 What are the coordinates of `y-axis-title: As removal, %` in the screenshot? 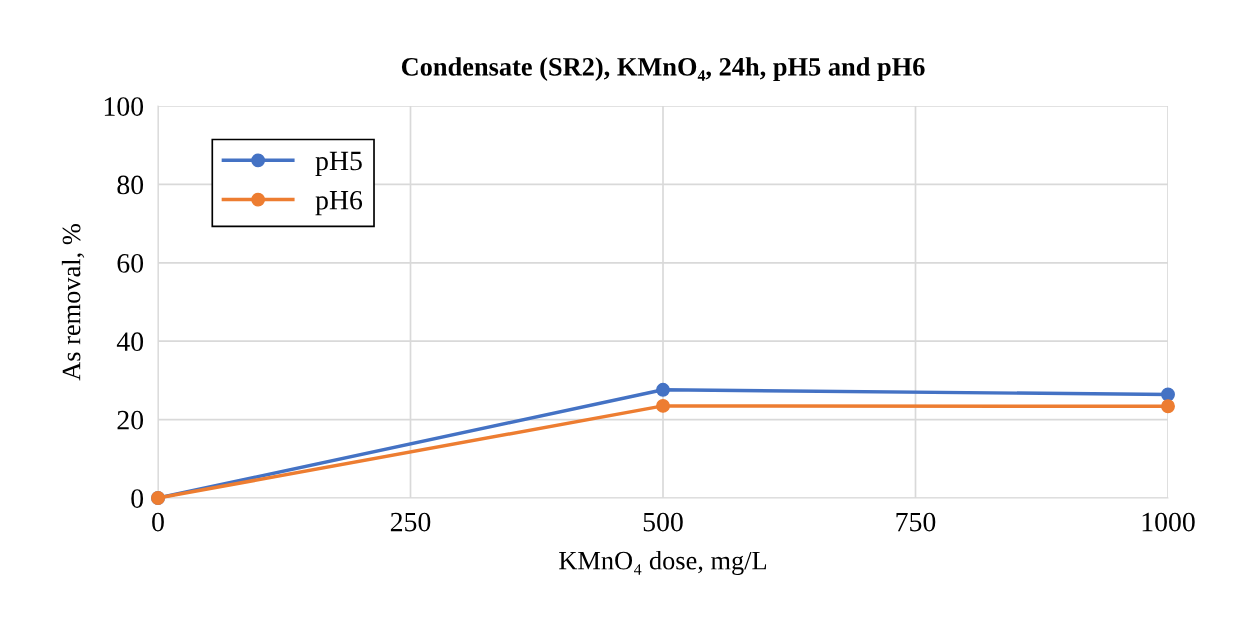 It's located at (73, 302).